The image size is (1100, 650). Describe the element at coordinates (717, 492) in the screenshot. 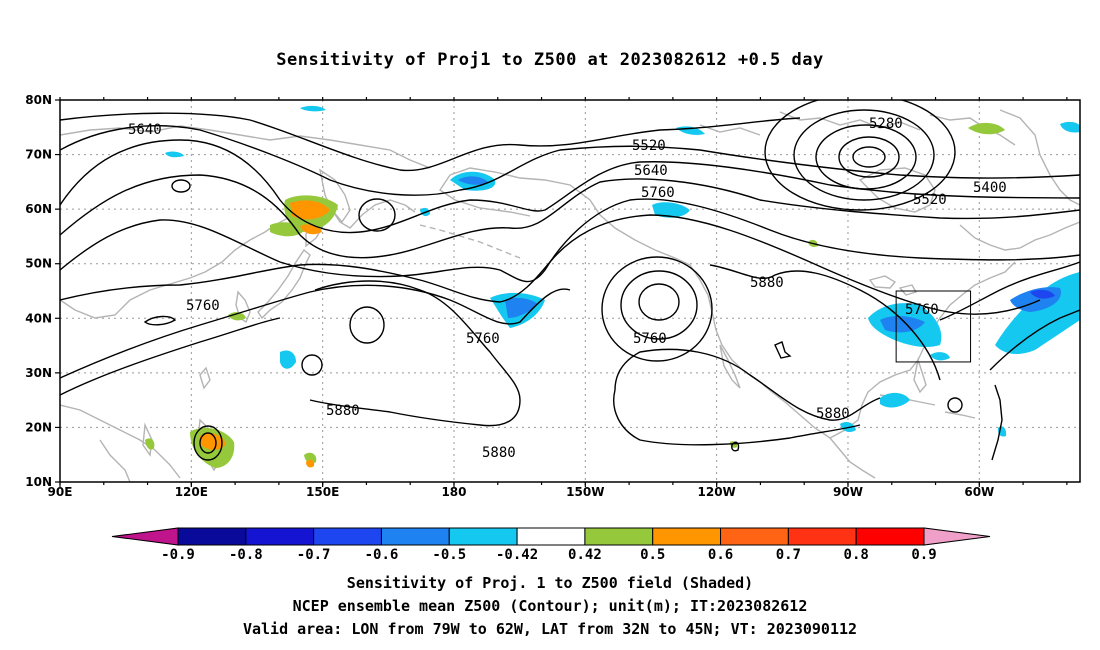

I see `lon-tick-label: 120W` at that location.